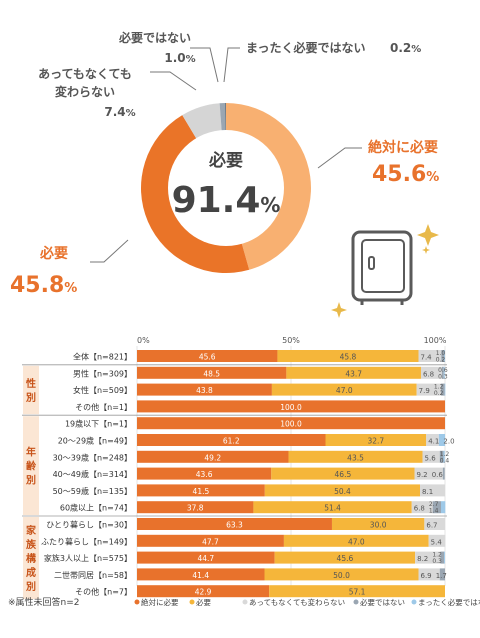 Image resolution: width=480 pixels, height=638 pixels. I want to click on leader-line-either, so click(173, 81).